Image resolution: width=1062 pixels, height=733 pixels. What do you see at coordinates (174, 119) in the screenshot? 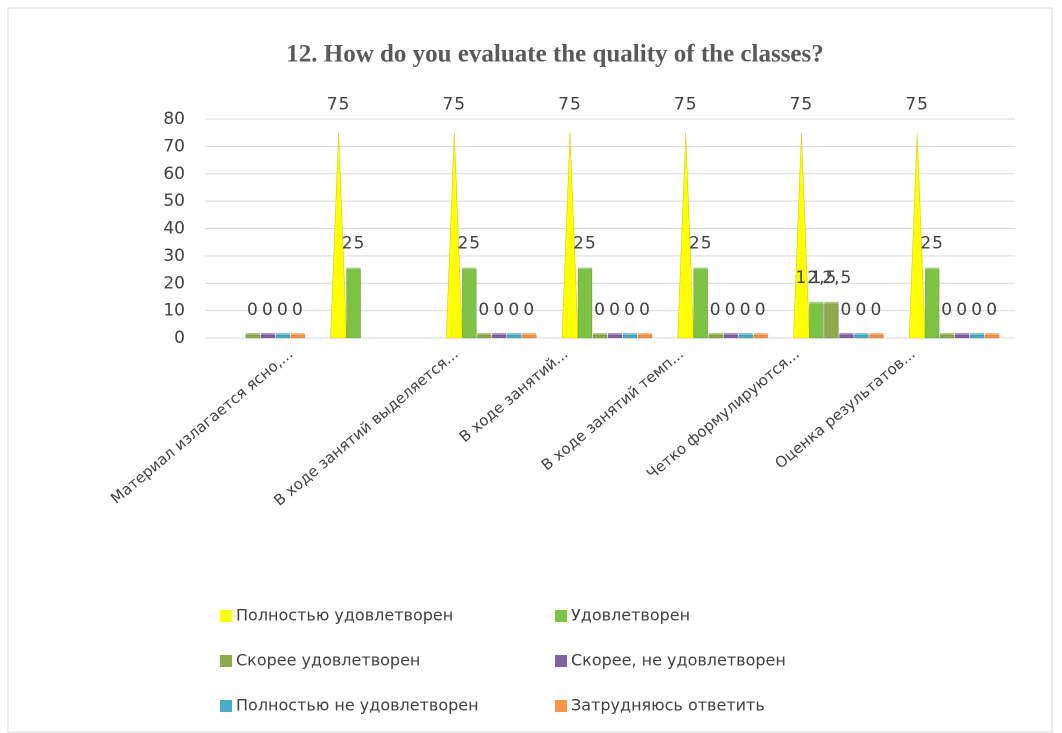
I see `y-tick-label: 80` at bounding box center [174, 119].